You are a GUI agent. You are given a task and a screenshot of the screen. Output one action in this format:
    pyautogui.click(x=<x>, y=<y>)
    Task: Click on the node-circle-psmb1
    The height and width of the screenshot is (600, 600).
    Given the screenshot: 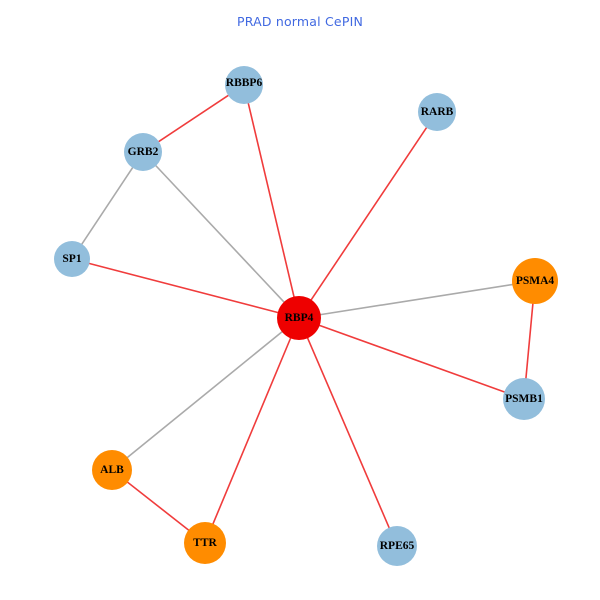 What is the action you would take?
    pyautogui.click(x=524, y=399)
    